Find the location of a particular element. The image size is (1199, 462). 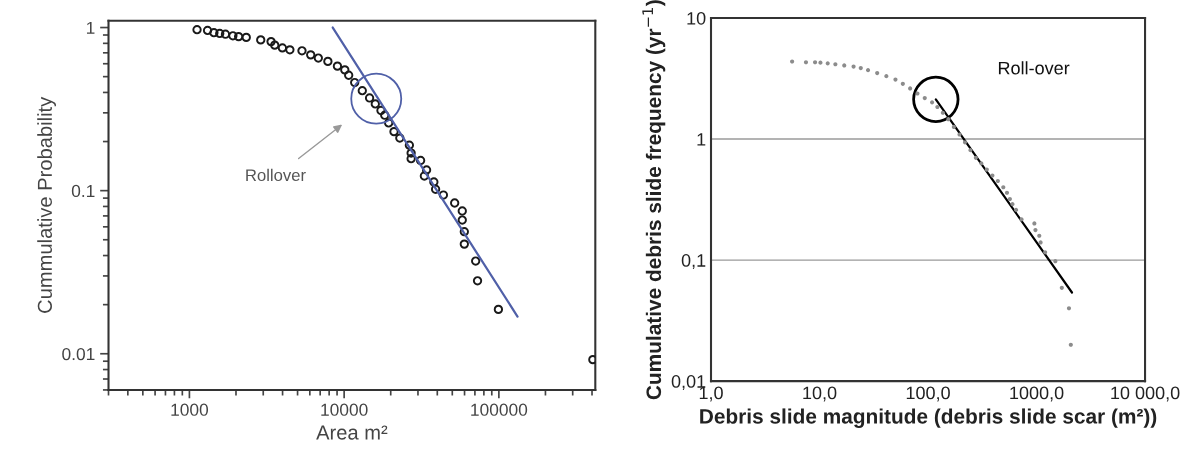

x-tick-label: 100,0 is located at coordinates (928, 394).